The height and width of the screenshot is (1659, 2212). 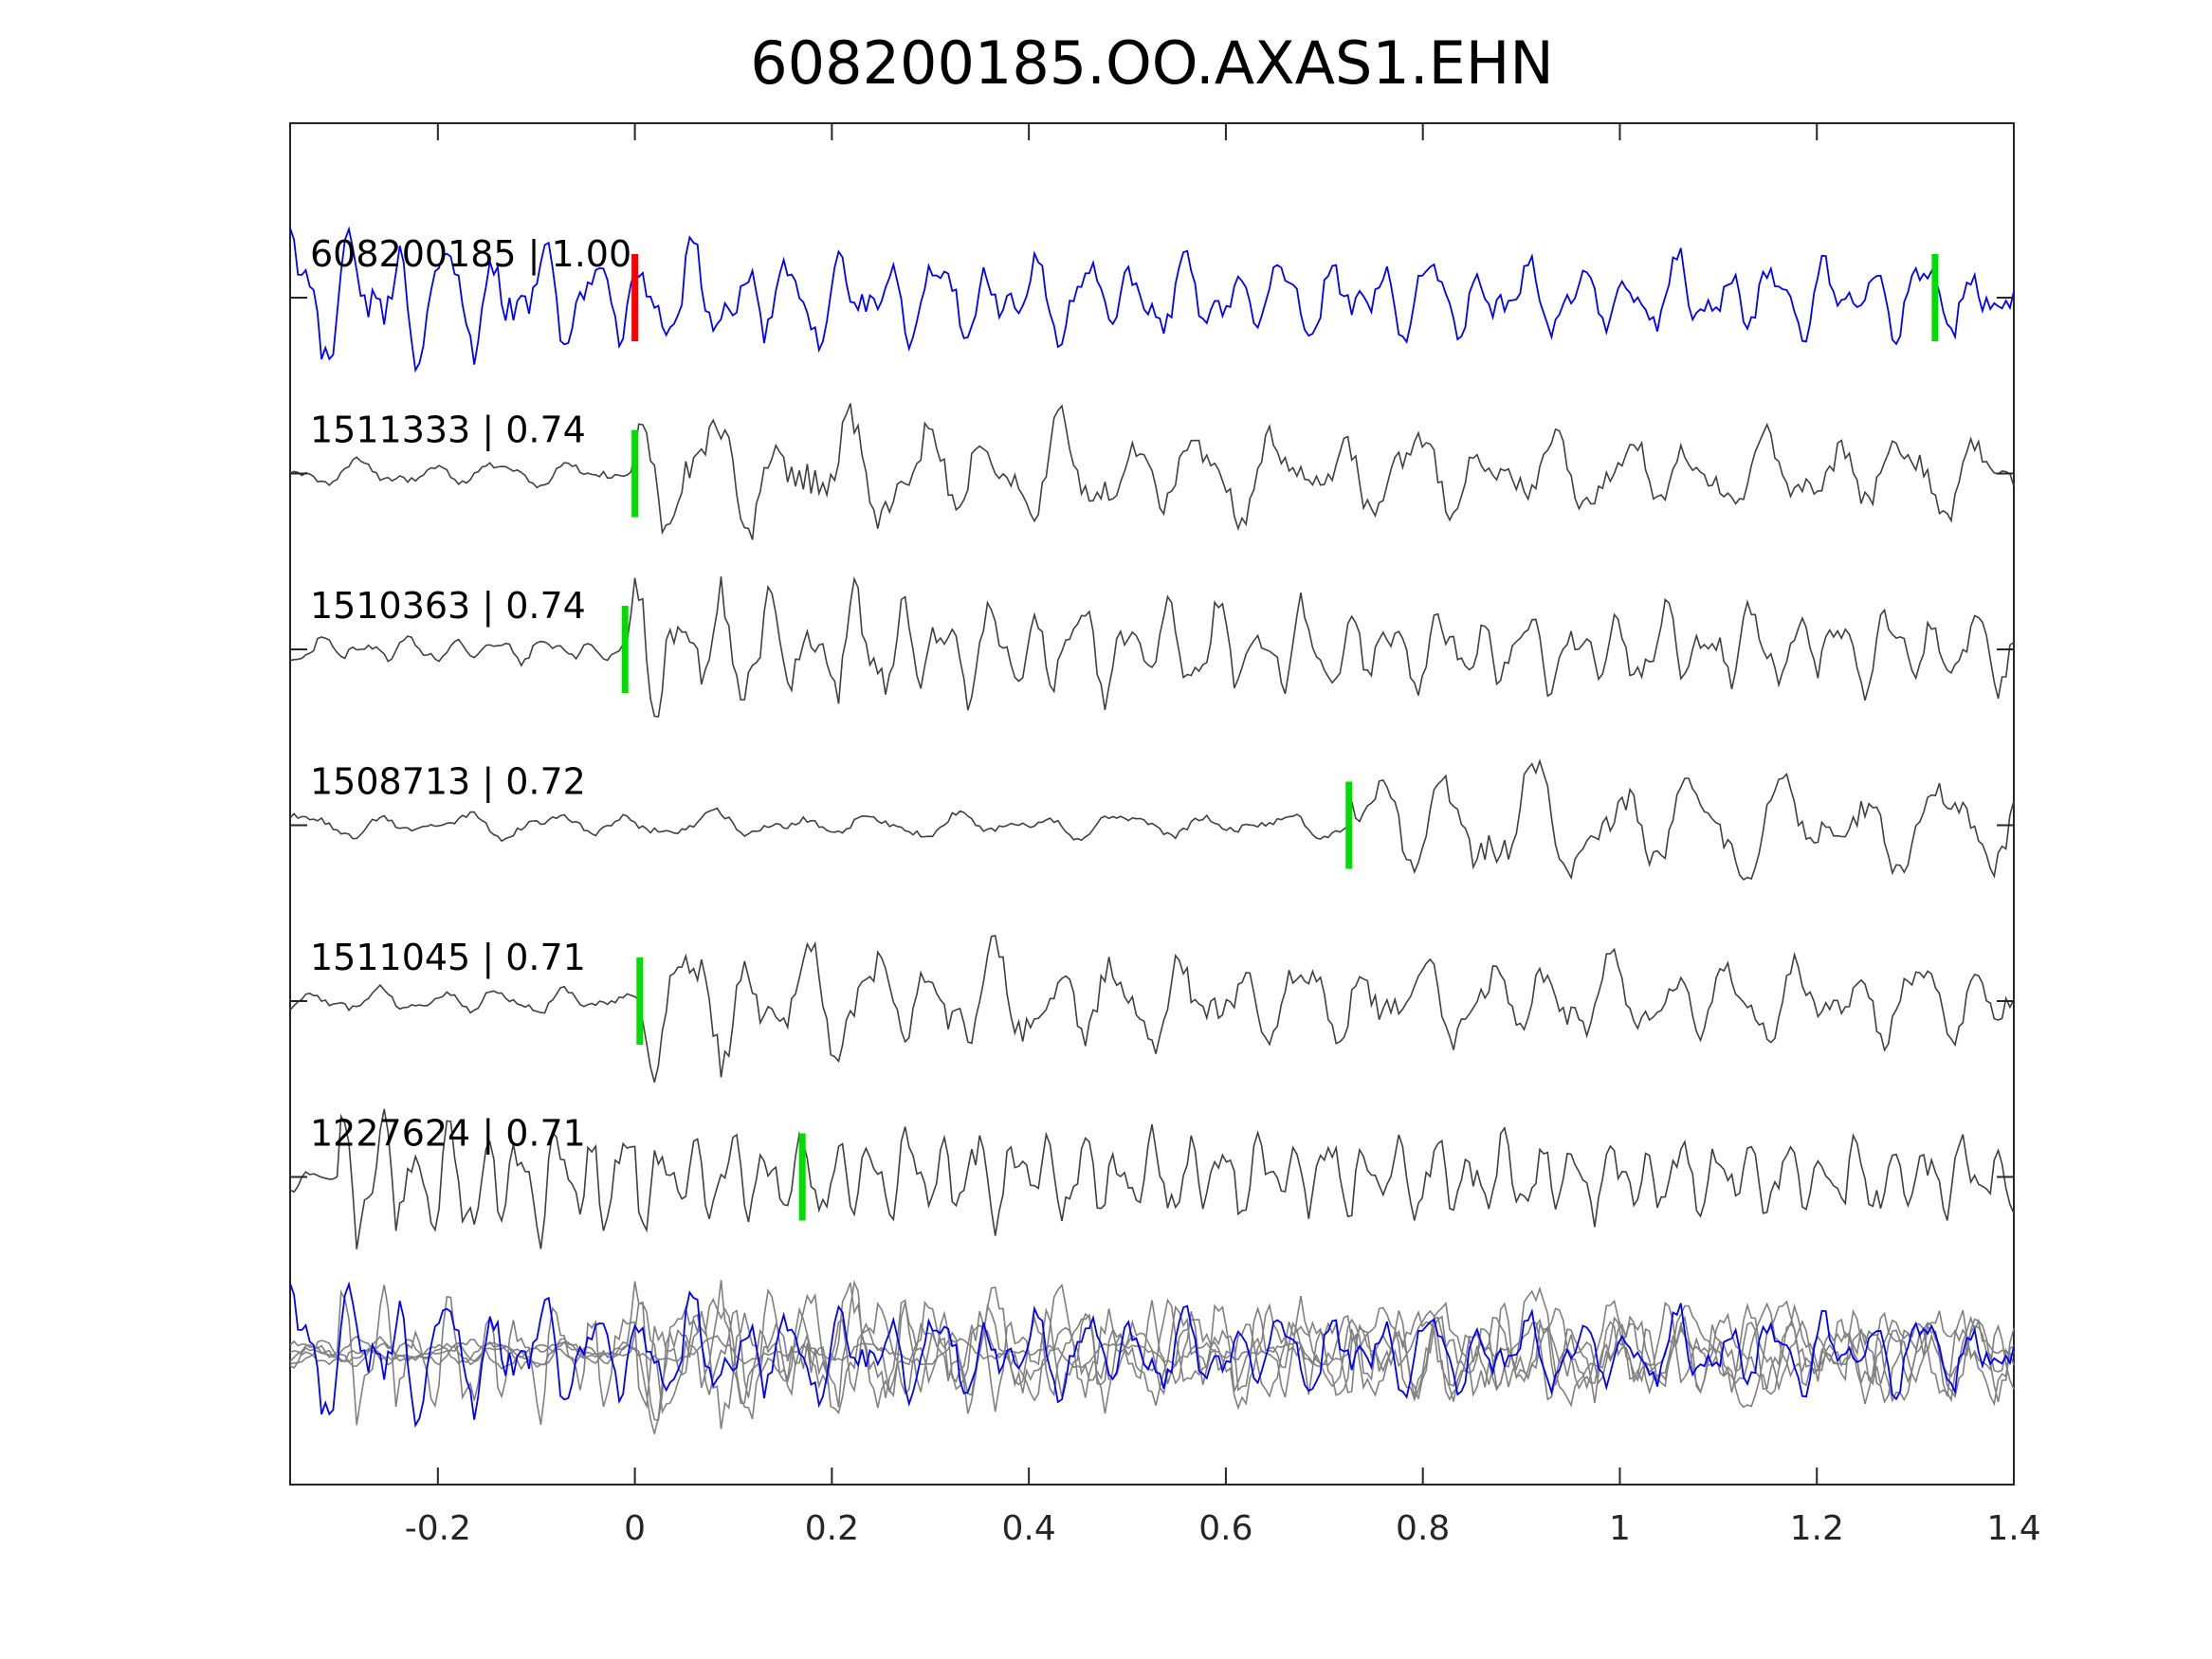 I want to click on x-tick-label: 1.4, so click(x=2013, y=1528).